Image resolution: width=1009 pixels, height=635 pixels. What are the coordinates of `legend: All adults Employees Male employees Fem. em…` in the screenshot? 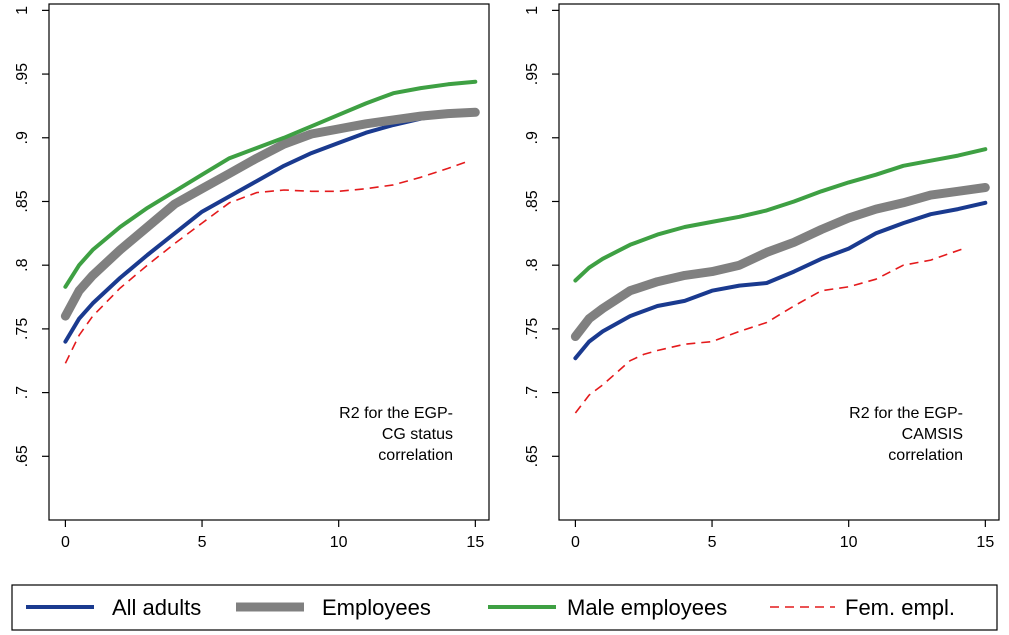 It's located at (504, 607).